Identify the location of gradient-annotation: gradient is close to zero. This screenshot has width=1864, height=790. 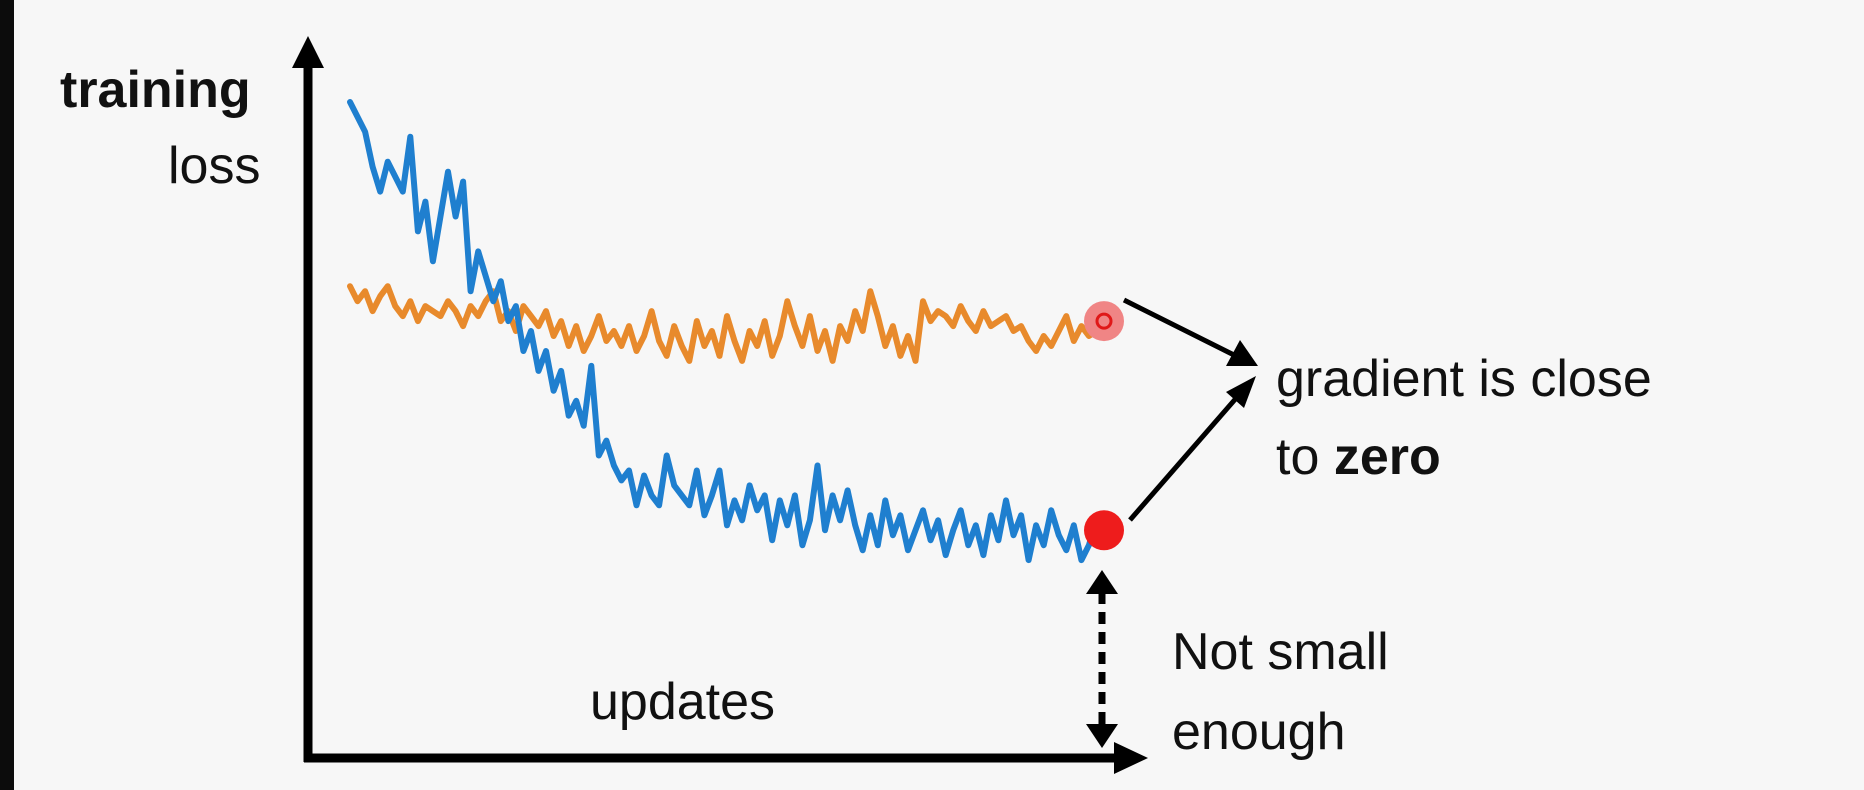
(1464, 418).